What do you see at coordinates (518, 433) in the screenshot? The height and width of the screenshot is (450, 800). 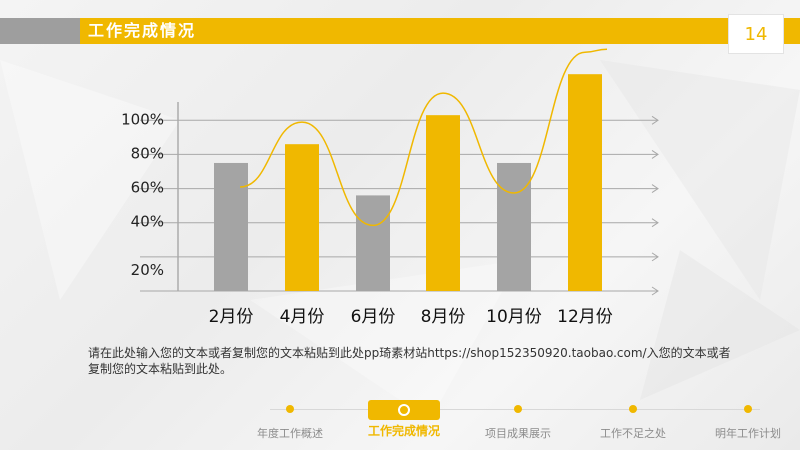 I see `nav-label: 项目成果展示` at bounding box center [518, 433].